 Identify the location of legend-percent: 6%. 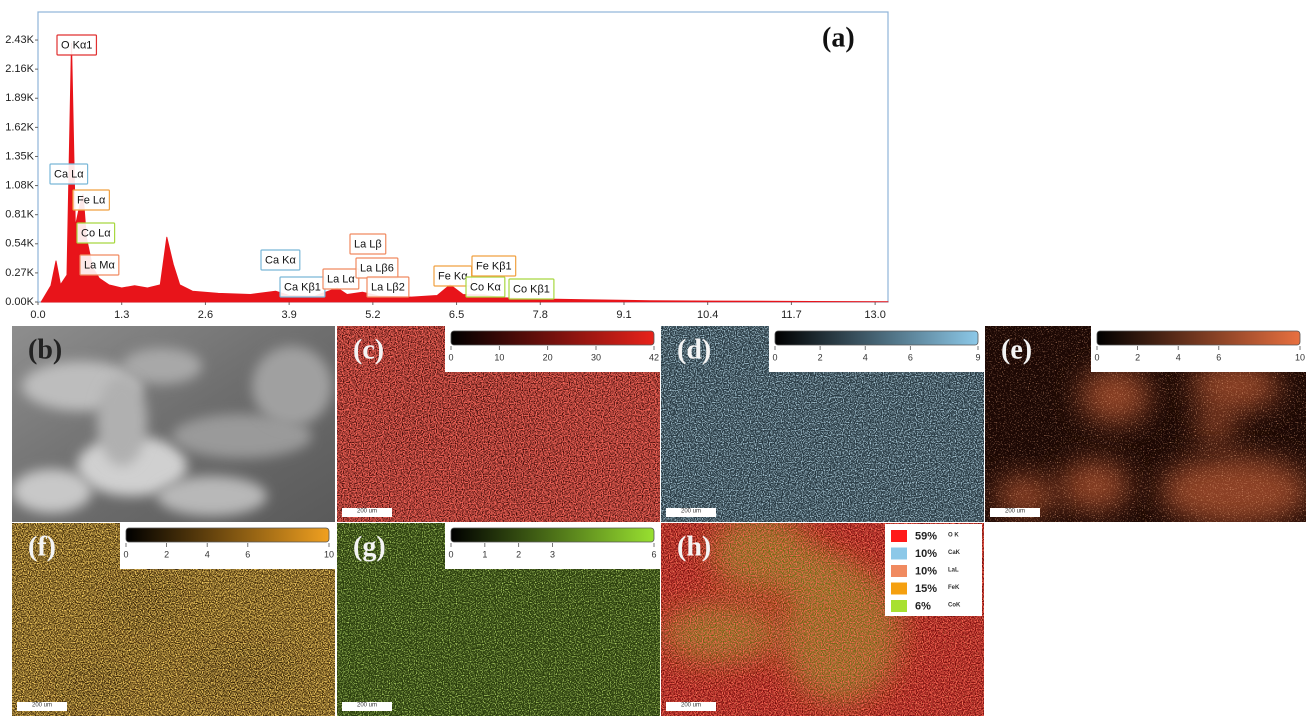
(923, 606).